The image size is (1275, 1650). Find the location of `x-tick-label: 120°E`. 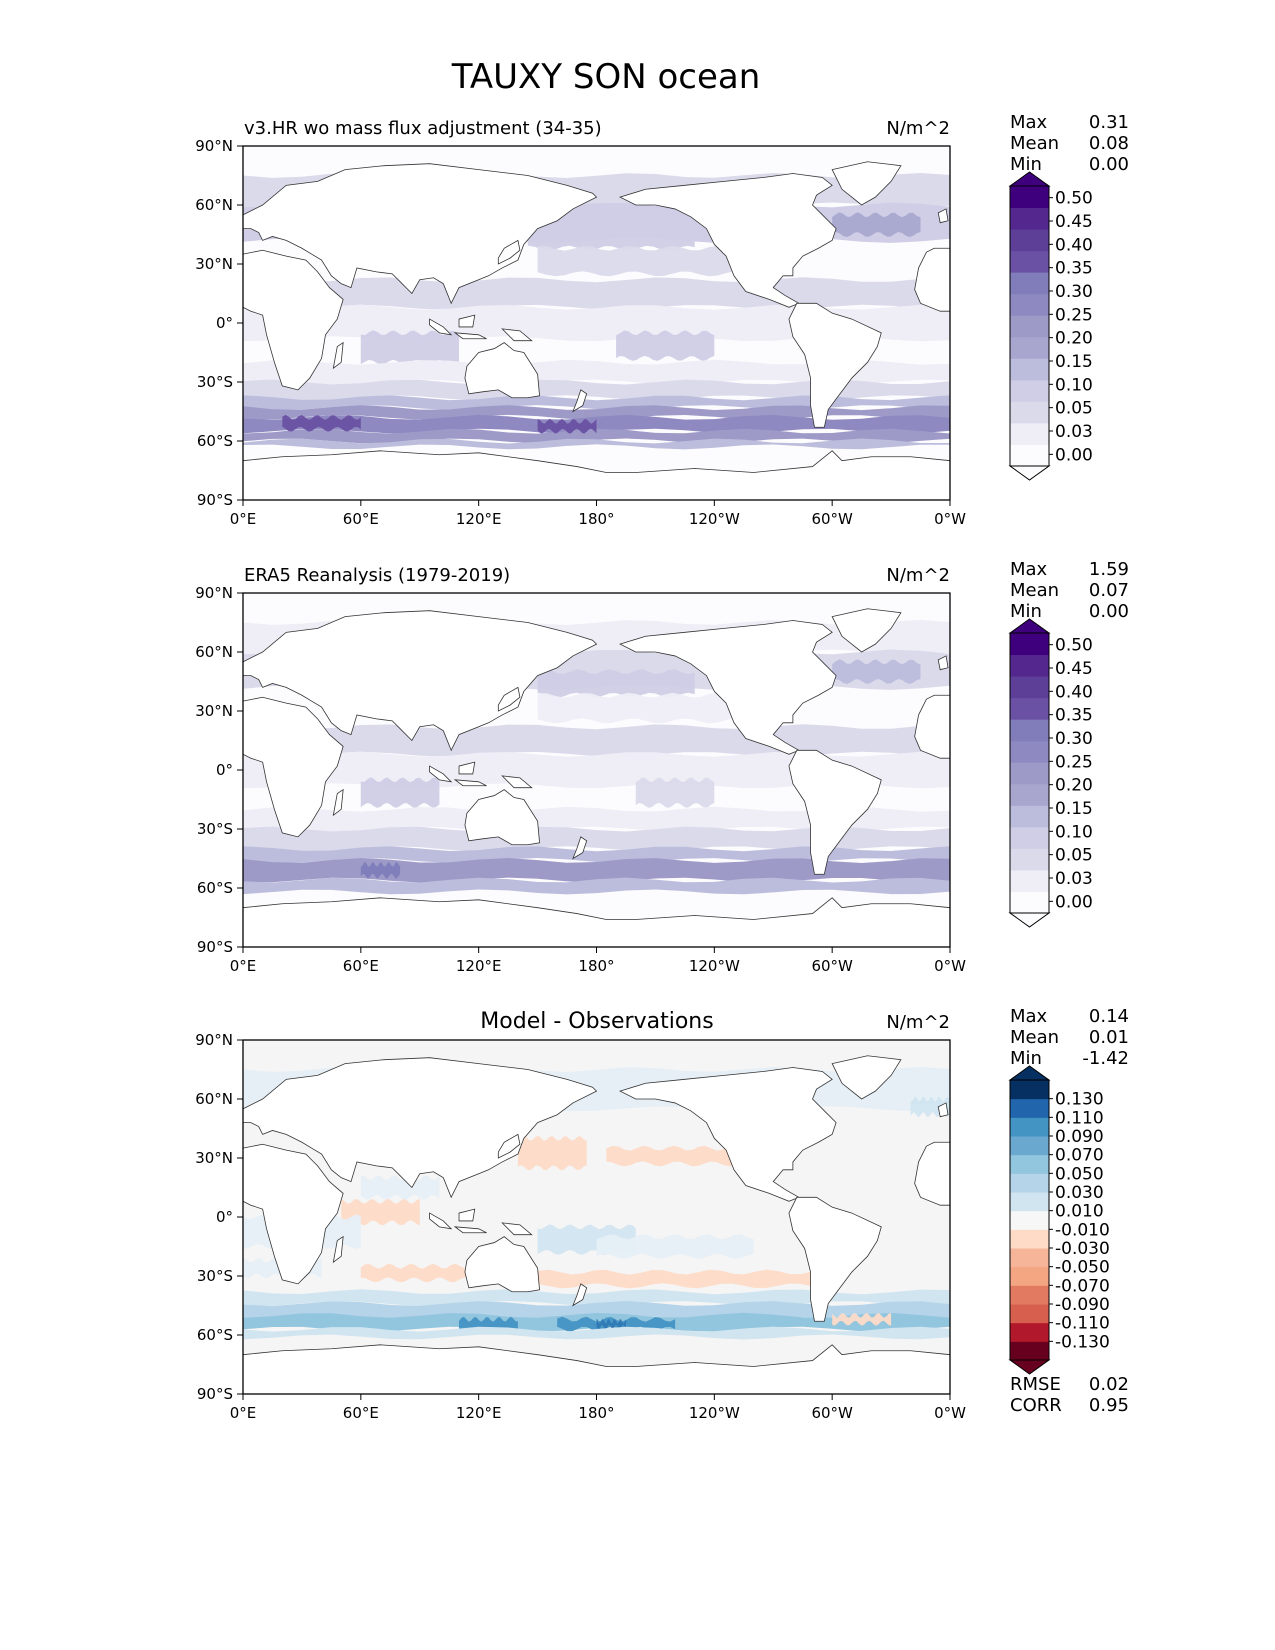

x-tick-label: 120°E is located at coordinates (479, 966).